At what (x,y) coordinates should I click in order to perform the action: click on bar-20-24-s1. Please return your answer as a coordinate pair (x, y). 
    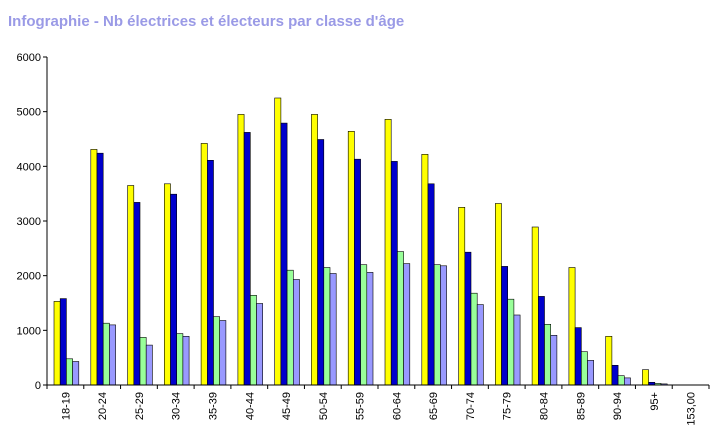
    Looking at the image, I should click on (94, 267).